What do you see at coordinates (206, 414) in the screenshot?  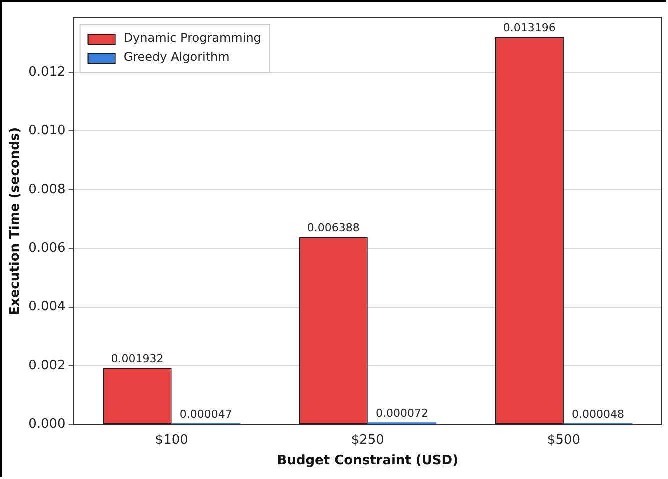 I see `data-label: 0.000047` at bounding box center [206, 414].